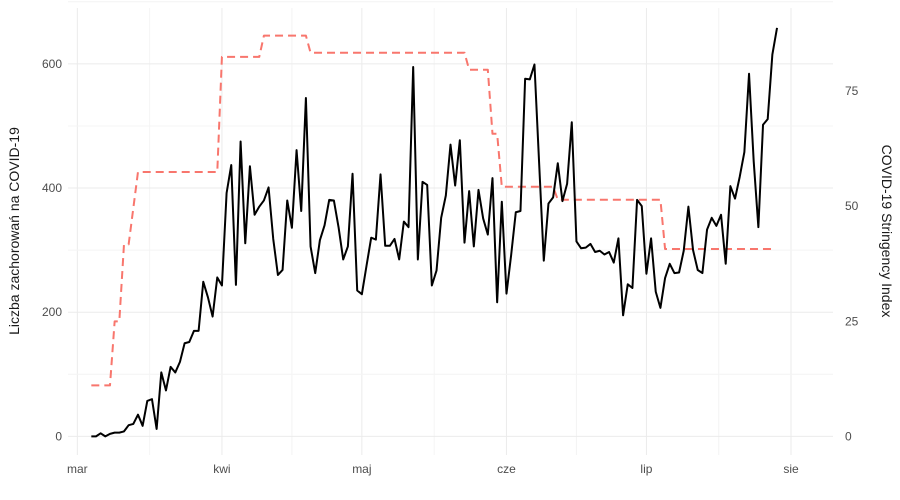 This screenshot has height=500, width=900. I want to click on y-right-tick-label: 25, so click(852, 321).